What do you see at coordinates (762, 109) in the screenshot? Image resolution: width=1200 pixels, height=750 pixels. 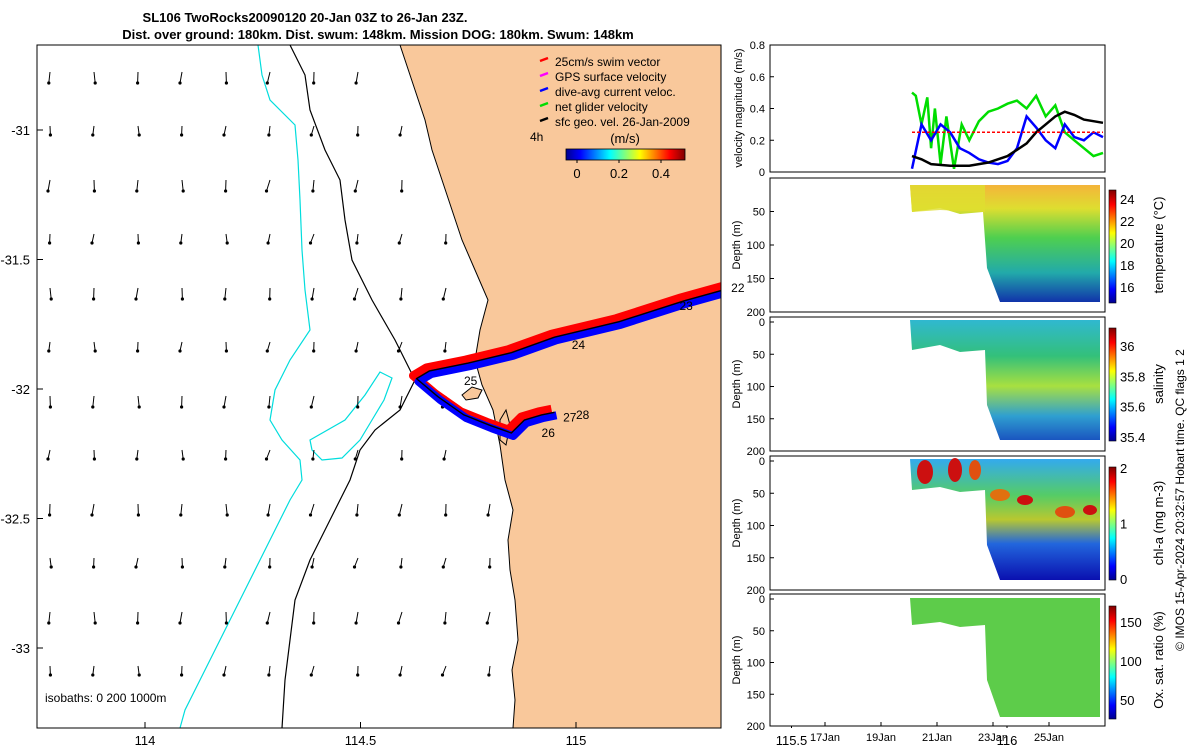 I see `velocity-y-axis: 0 0.2 0.4 0.6 0.8` at bounding box center [762, 109].